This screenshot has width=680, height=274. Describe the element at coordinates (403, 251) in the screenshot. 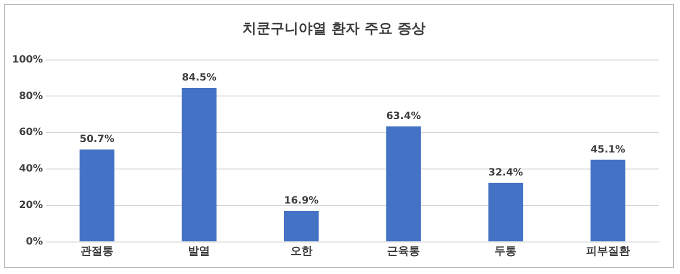

I see `x-tick-label: 근육통` at that location.